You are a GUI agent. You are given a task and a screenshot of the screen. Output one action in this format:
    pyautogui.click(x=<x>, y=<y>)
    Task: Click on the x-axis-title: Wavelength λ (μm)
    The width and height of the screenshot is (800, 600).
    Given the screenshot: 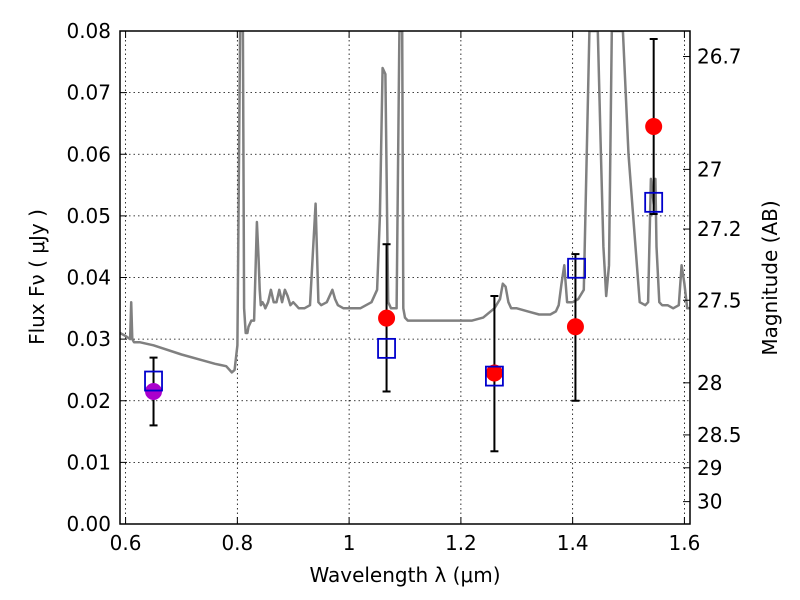 What is the action you would take?
    pyautogui.click(x=404, y=575)
    